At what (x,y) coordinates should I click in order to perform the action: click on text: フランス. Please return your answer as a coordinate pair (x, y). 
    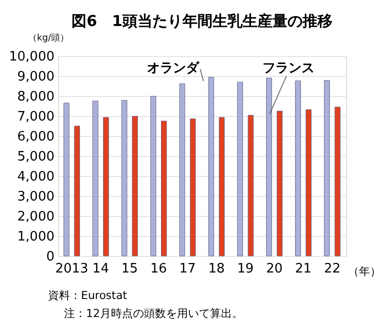
    Looking at the image, I should click on (288, 68).